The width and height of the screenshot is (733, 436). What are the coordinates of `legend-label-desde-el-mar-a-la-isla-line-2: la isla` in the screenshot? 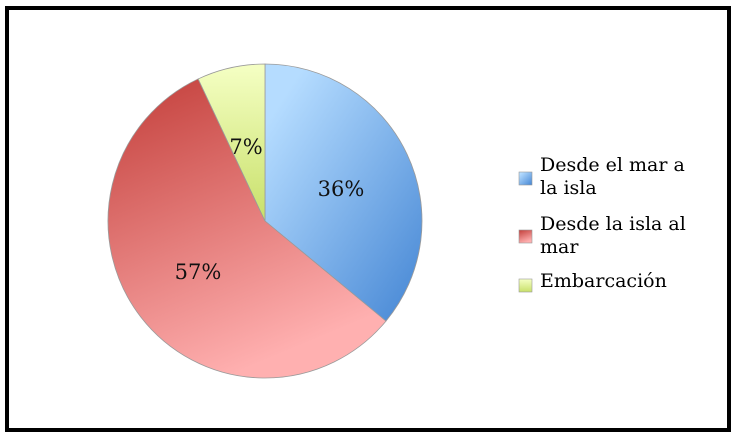 It's located at (568, 188).